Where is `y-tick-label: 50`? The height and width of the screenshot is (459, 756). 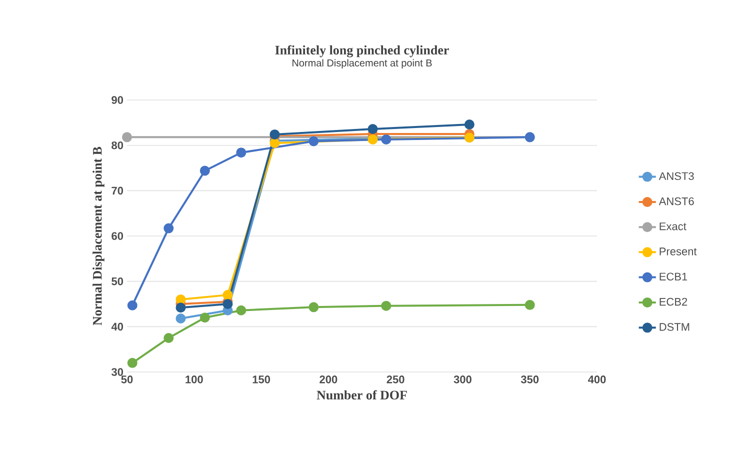 y-tick-label: 50 is located at coordinates (118, 281).